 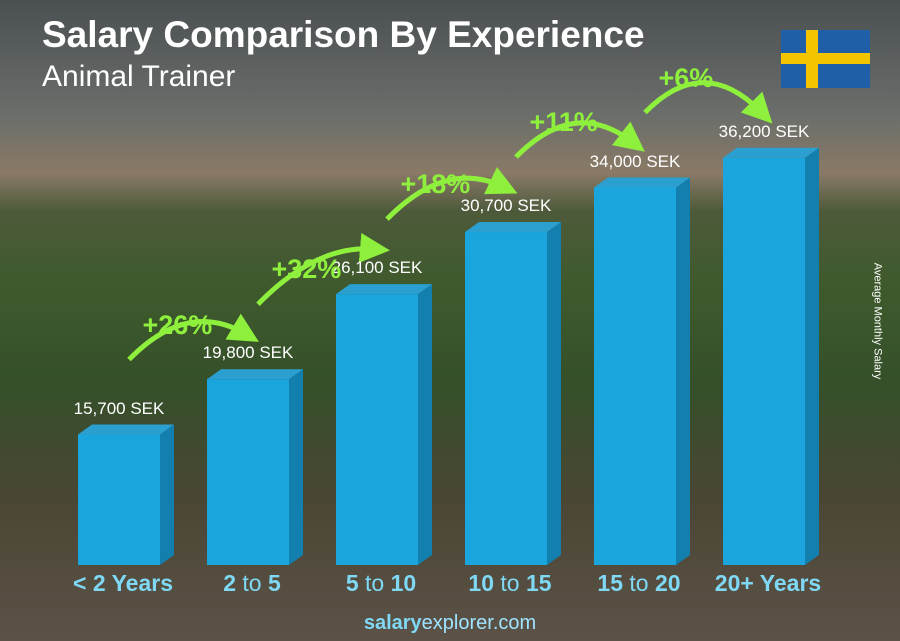 What do you see at coordinates (667, 583) in the screenshot?
I see `x-tick-part: 20` at bounding box center [667, 583].